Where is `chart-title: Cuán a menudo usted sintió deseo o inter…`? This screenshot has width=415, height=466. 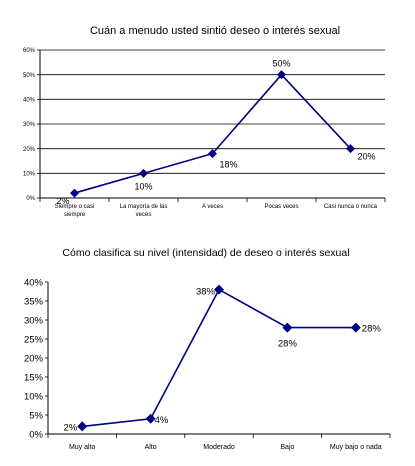 chart-title: Cuán a menudo usted sintió deseo o inter… is located at coordinates (215, 31).